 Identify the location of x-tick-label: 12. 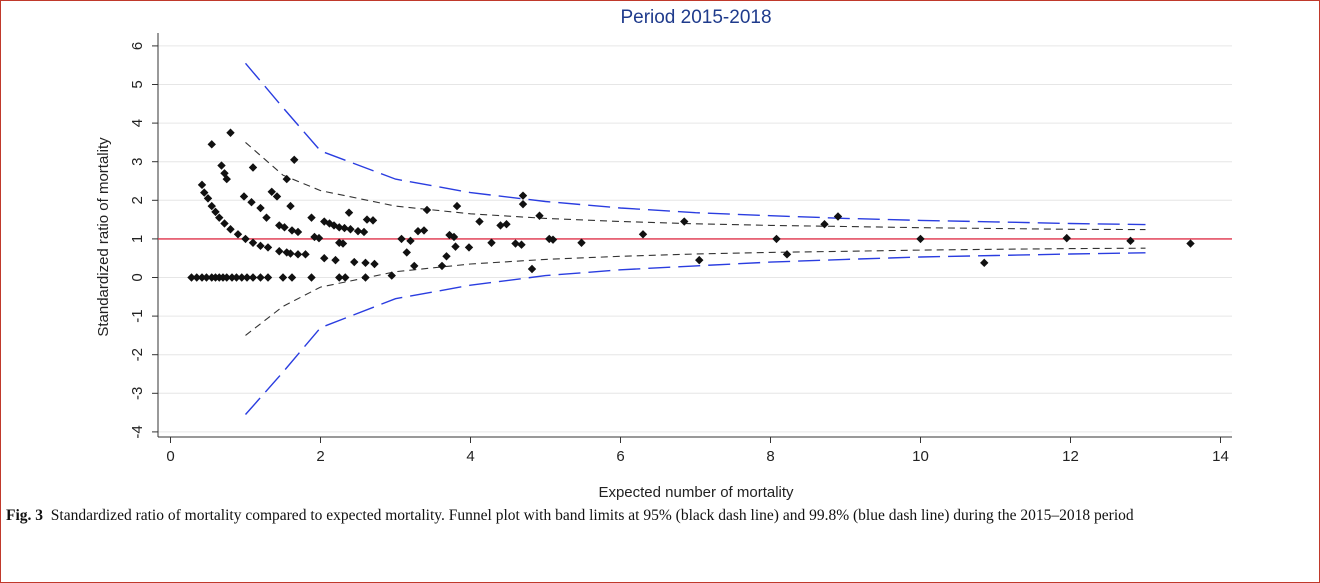
(1070, 456).